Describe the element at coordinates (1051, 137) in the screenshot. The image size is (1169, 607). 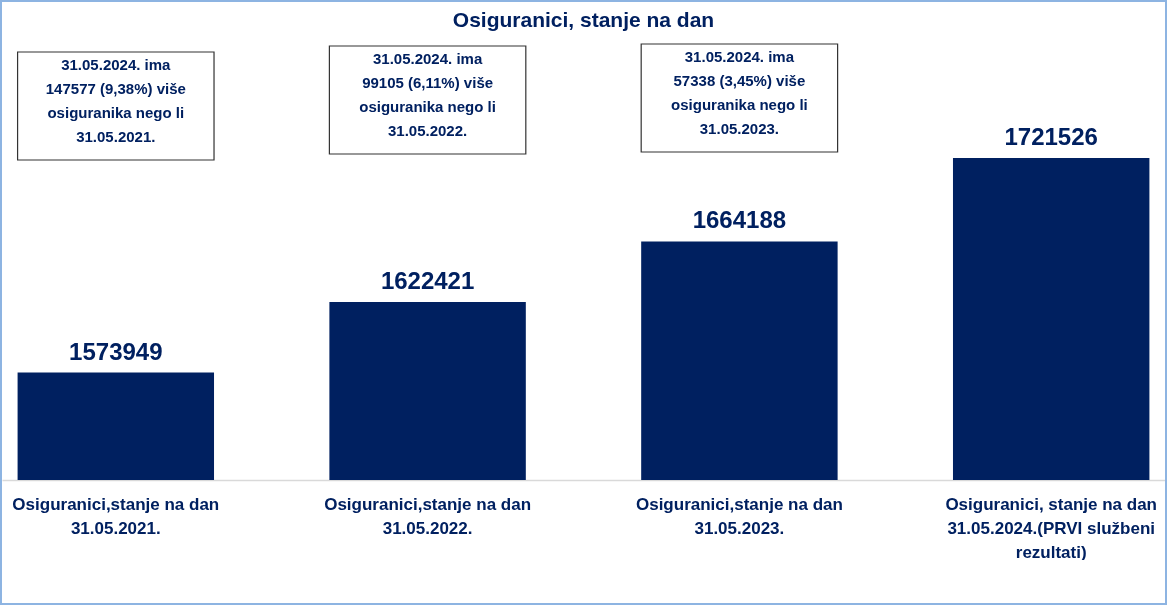
I see `data-label: 1721526` at that location.